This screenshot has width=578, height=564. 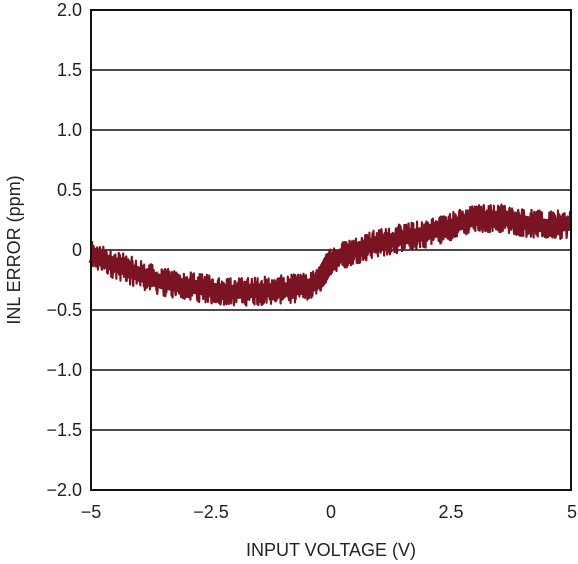 I want to click on y-tick-label: 1.0, so click(x=69, y=130).